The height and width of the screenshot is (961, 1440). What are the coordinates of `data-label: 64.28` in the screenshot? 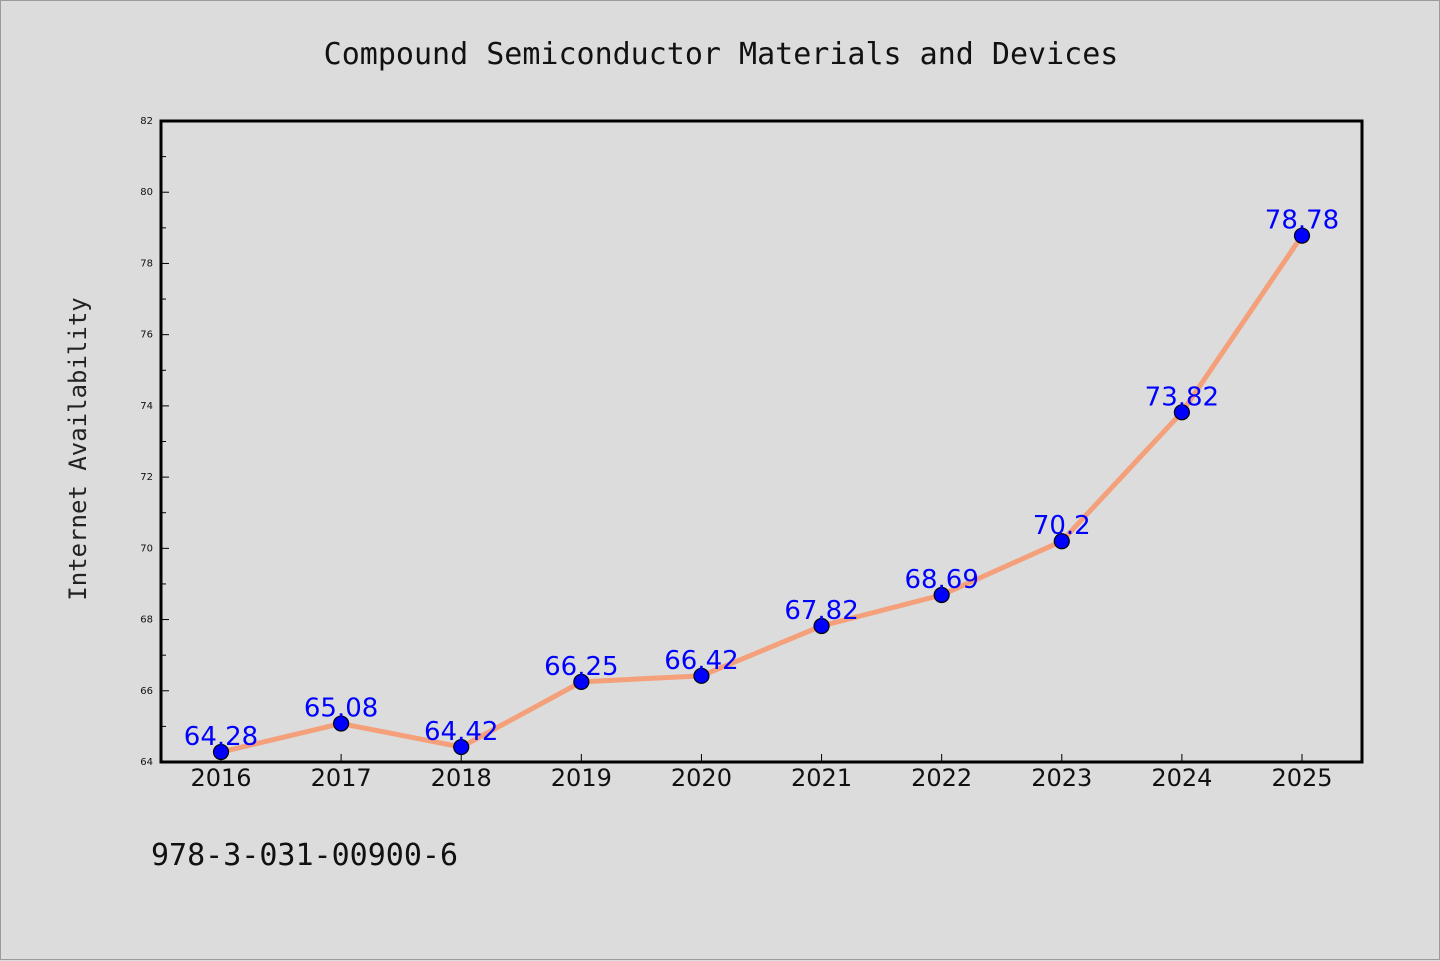 It's located at (221, 737).